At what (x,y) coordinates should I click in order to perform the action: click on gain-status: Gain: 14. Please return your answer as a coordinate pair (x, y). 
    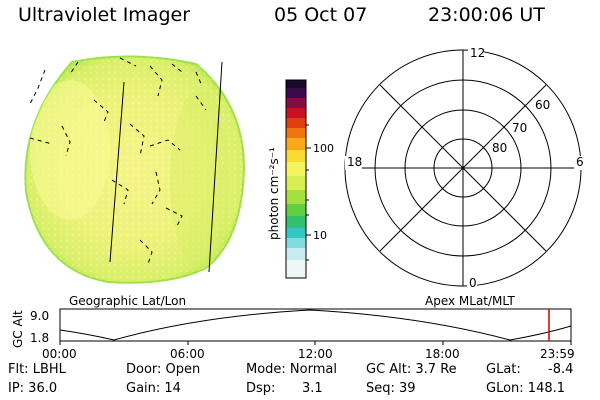
    Looking at the image, I should click on (153, 388).